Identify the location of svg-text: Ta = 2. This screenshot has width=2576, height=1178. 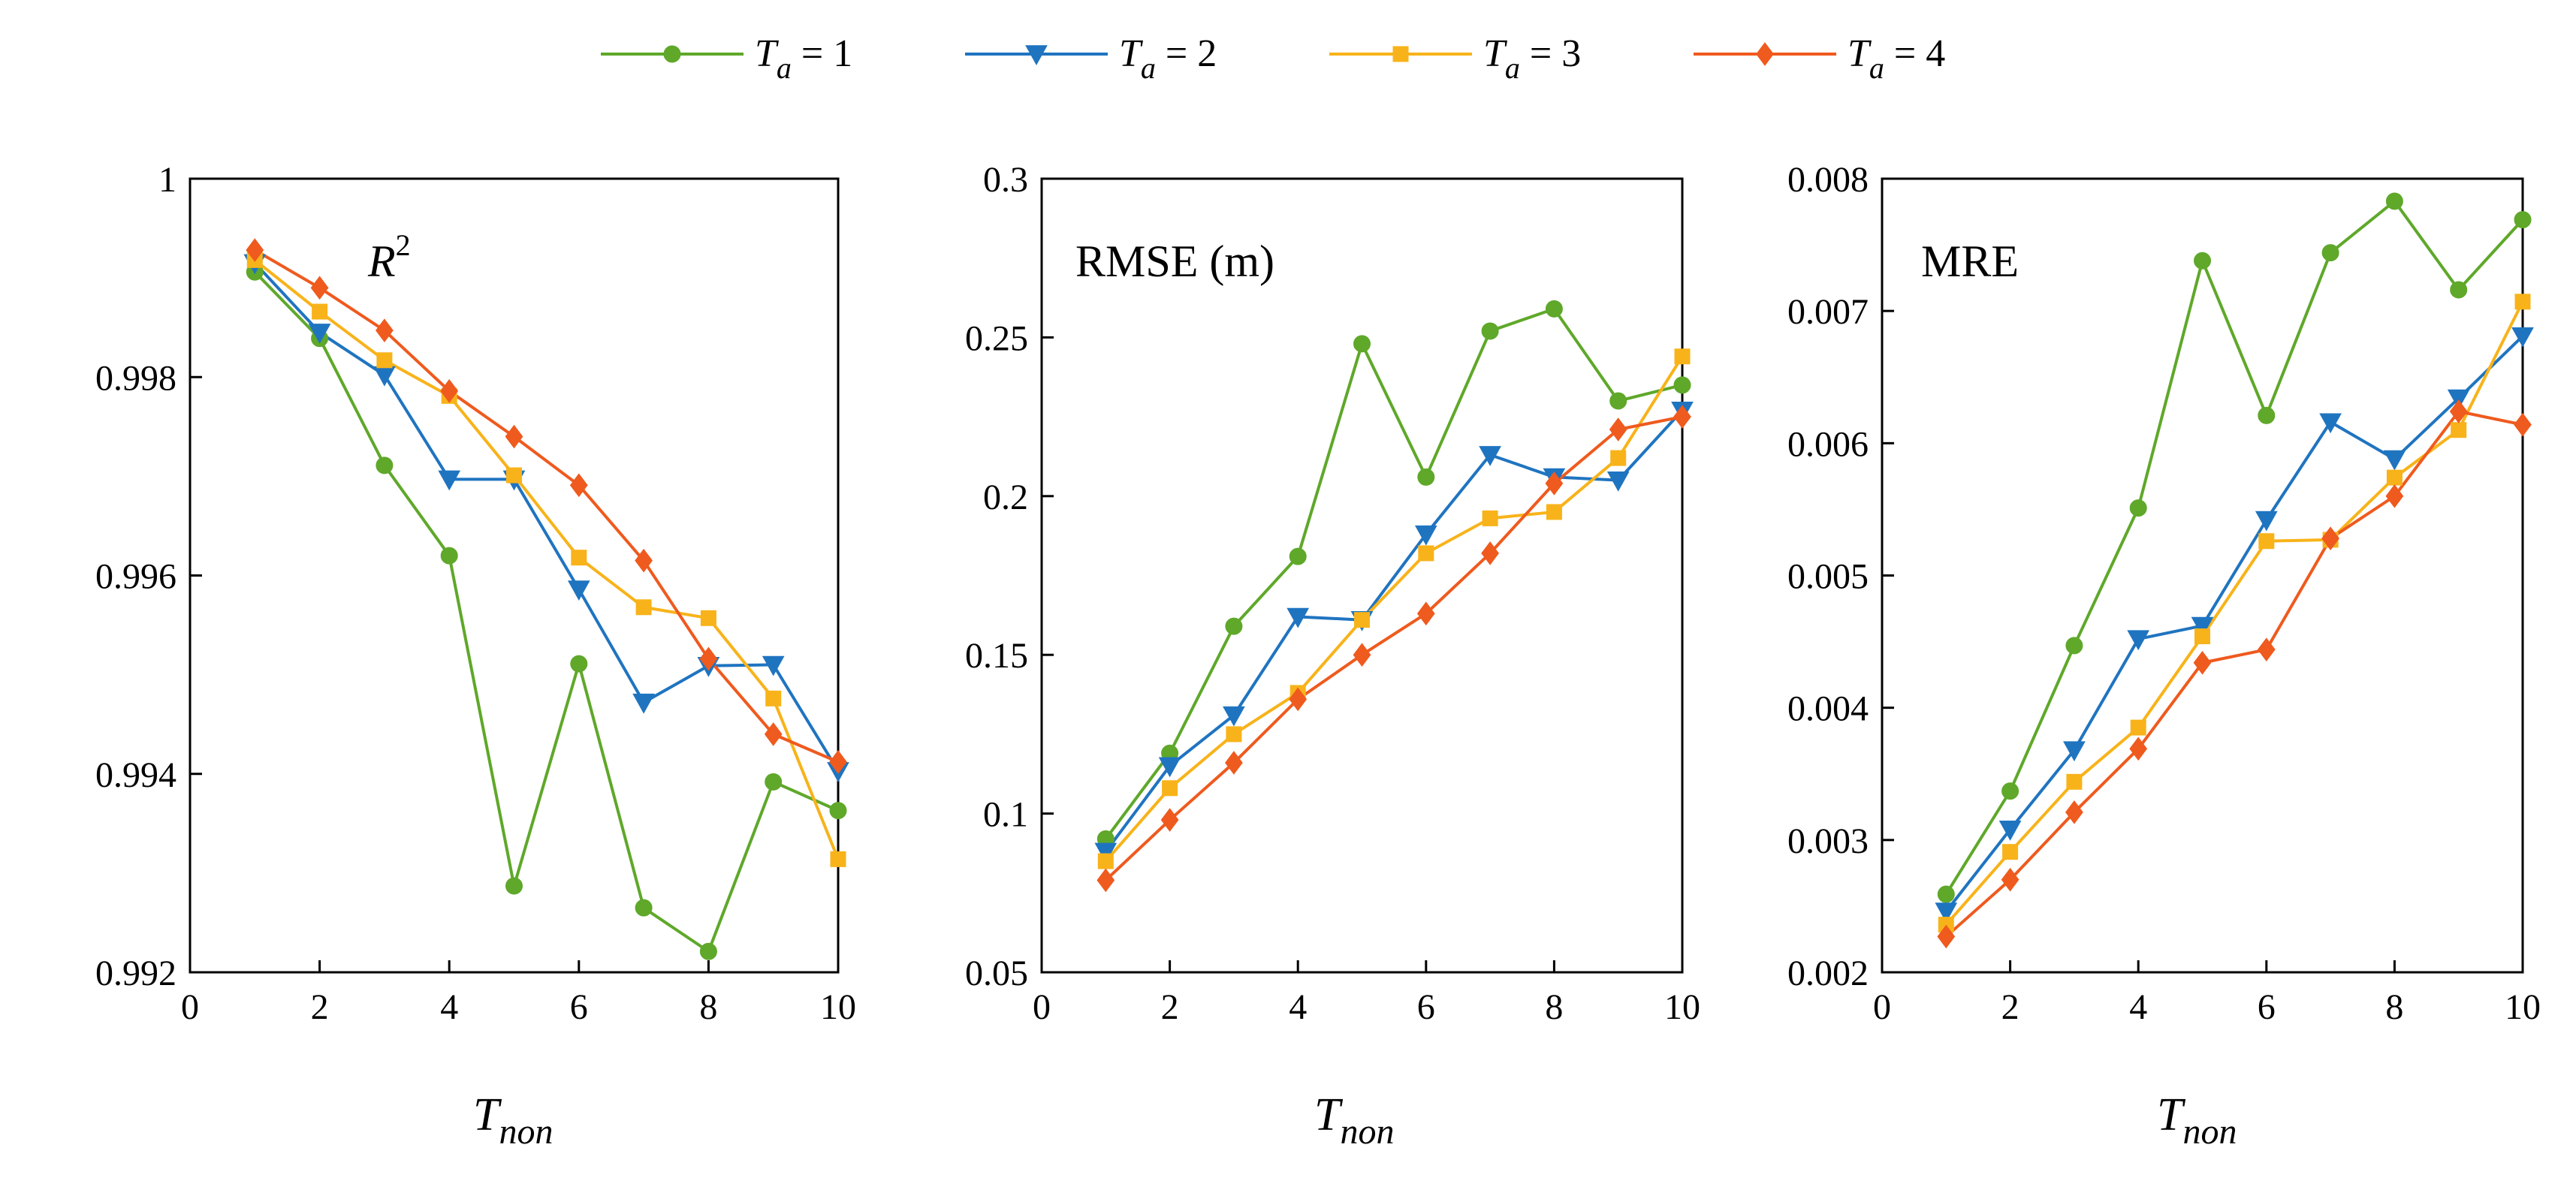
(1168, 59).